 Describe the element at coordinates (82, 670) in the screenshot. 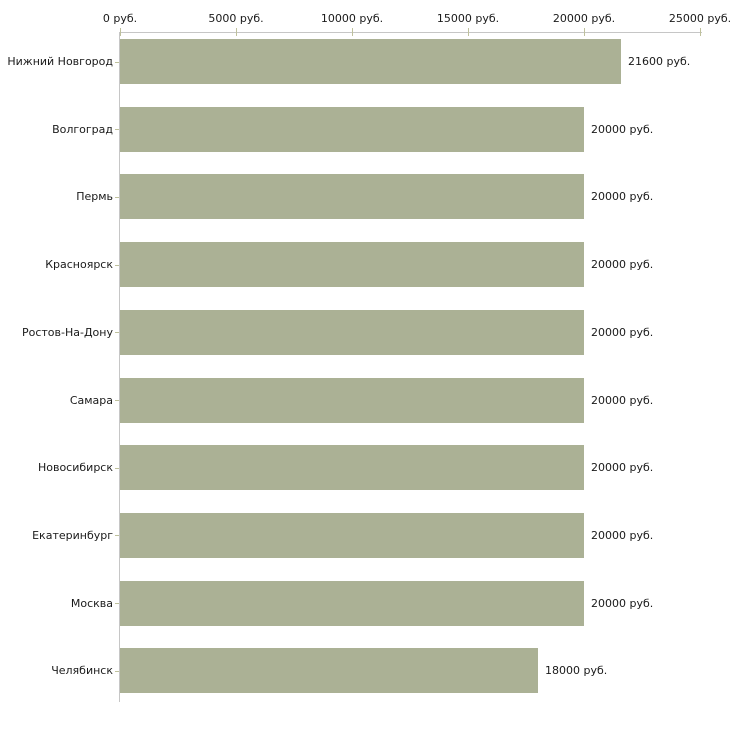

I see `category-label: Челябинск` at that location.